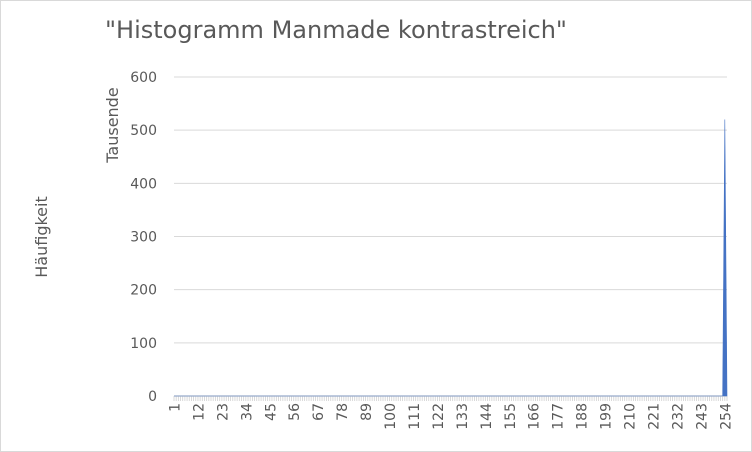 This screenshot has width=752, height=452. I want to click on x-tick-label: 12, so click(199, 412).